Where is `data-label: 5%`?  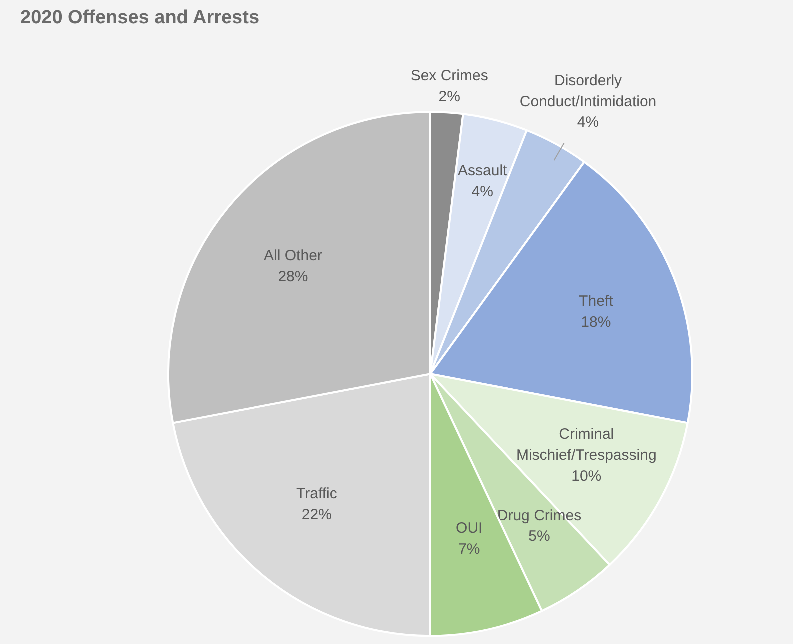 data-label: 5% is located at coordinates (539, 537).